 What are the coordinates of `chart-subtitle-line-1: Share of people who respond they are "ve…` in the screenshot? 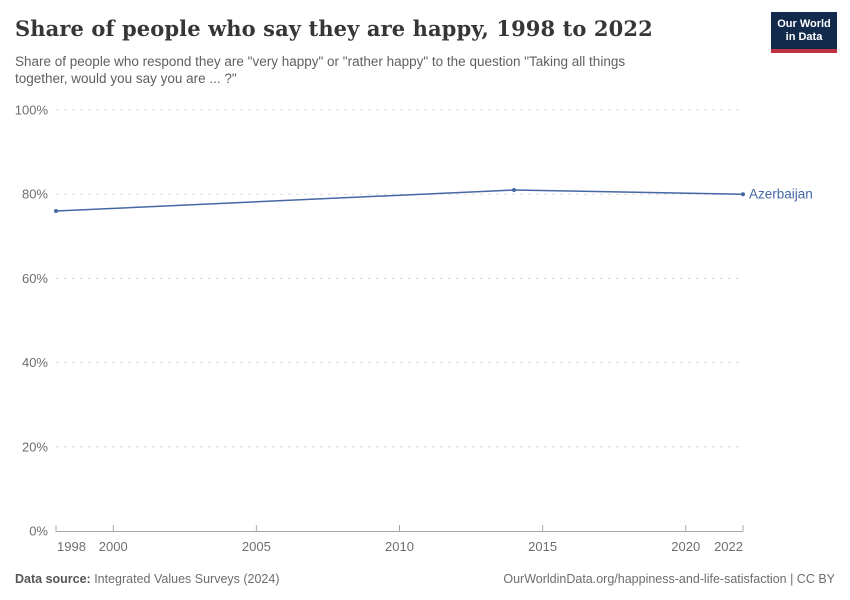 It's located at (320, 61).